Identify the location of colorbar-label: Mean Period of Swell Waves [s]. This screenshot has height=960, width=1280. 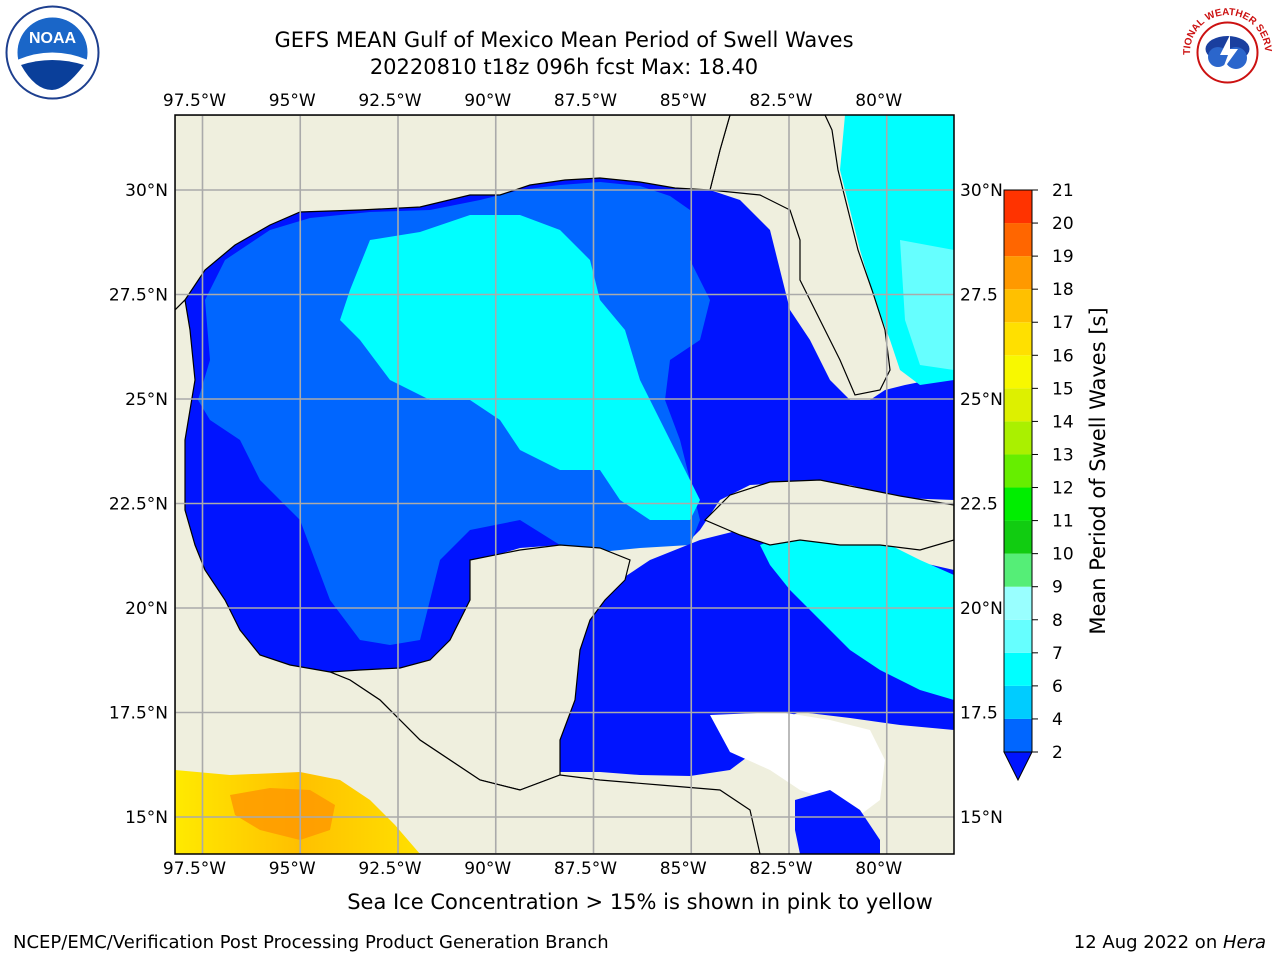
(1098, 470).